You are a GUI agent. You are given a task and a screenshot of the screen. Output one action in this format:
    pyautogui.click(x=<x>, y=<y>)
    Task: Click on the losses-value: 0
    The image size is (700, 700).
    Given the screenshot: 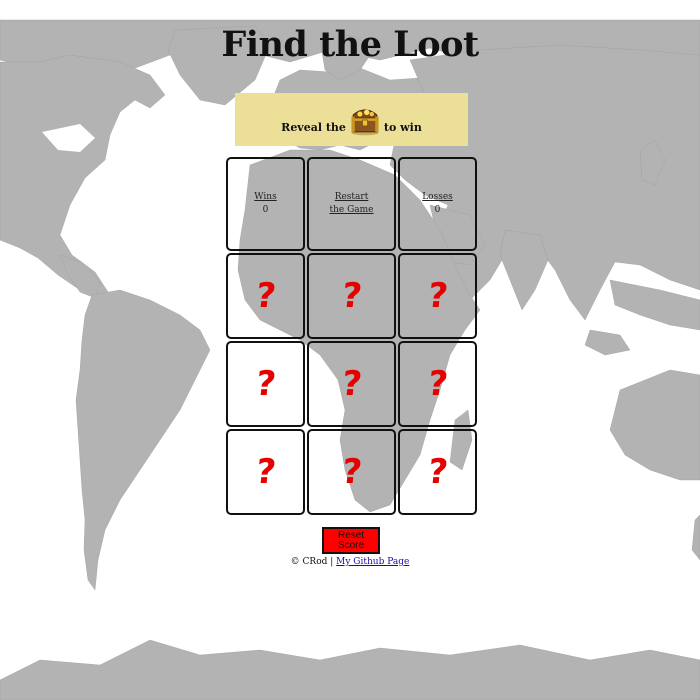 What is the action you would take?
    pyautogui.click(x=437, y=210)
    